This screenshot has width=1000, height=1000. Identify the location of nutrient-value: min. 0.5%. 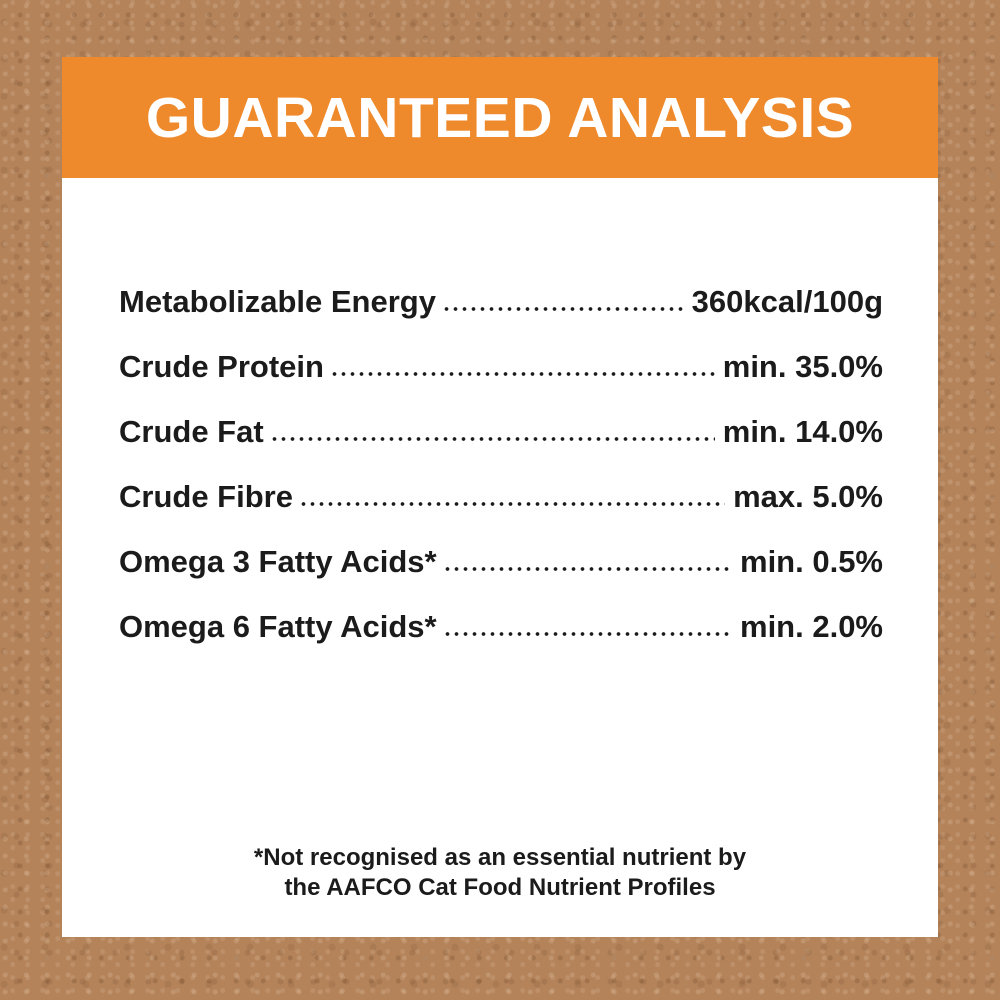
(811, 561).